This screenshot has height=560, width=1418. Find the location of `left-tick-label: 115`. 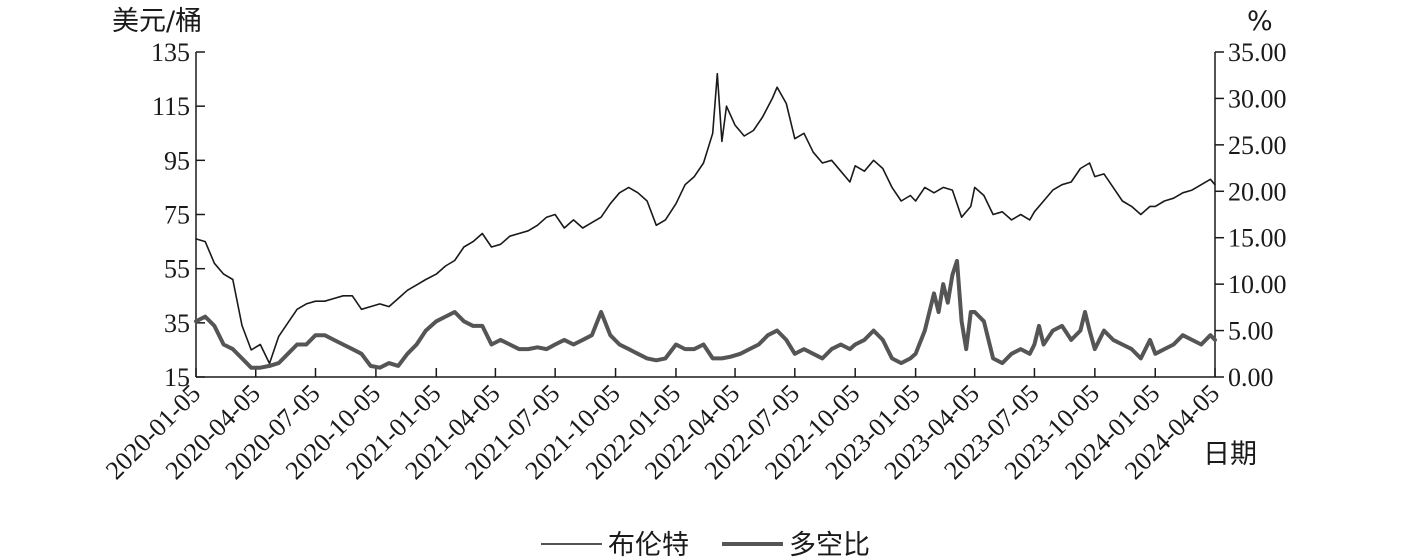

left-tick-label: 115 is located at coordinates (171, 106).